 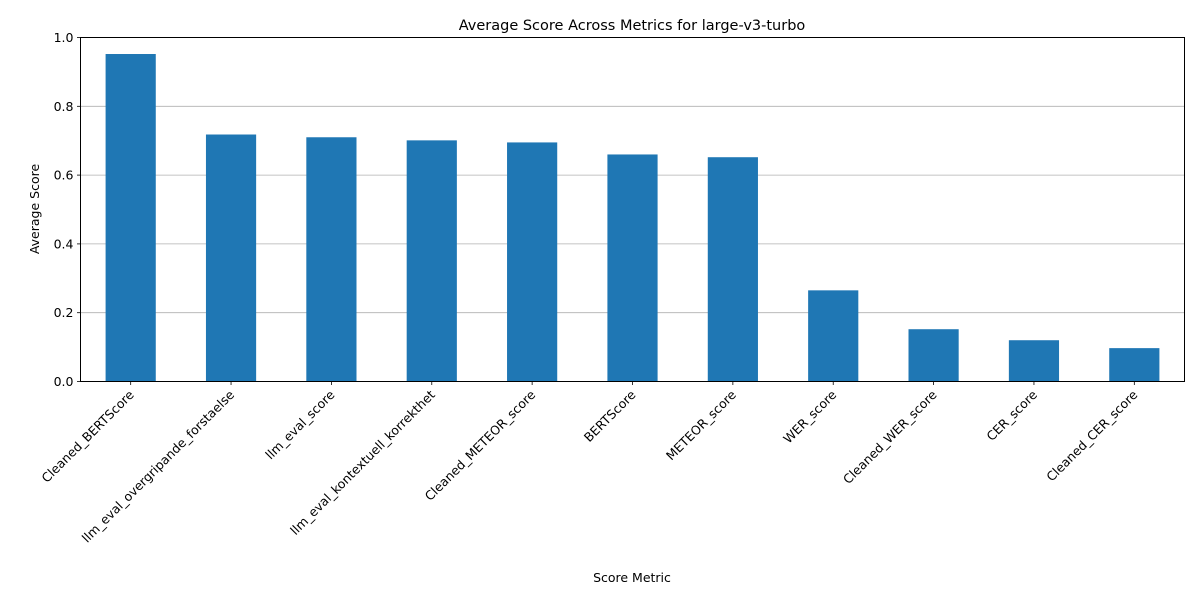 I want to click on y-tick-label: 0.0, so click(x=64, y=381).